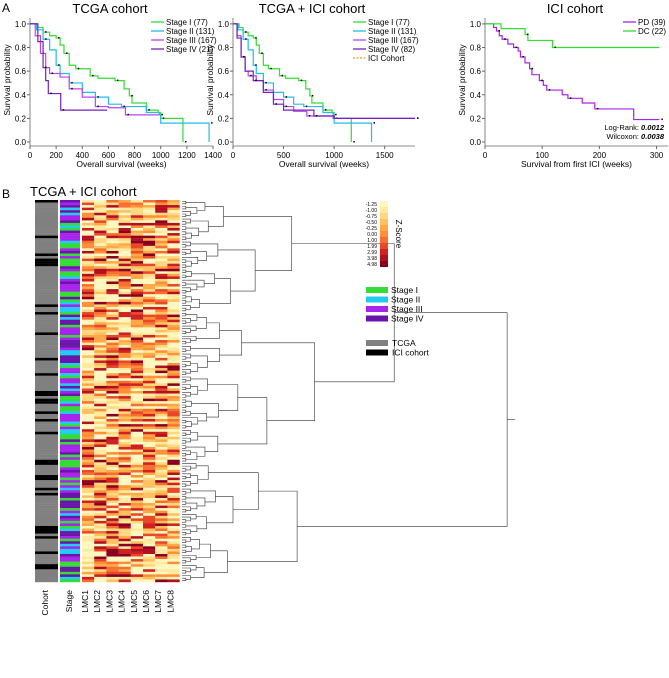 This screenshot has height=678, width=669. I want to click on plot-title: TCGA + ICI cohort, so click(312, 8).